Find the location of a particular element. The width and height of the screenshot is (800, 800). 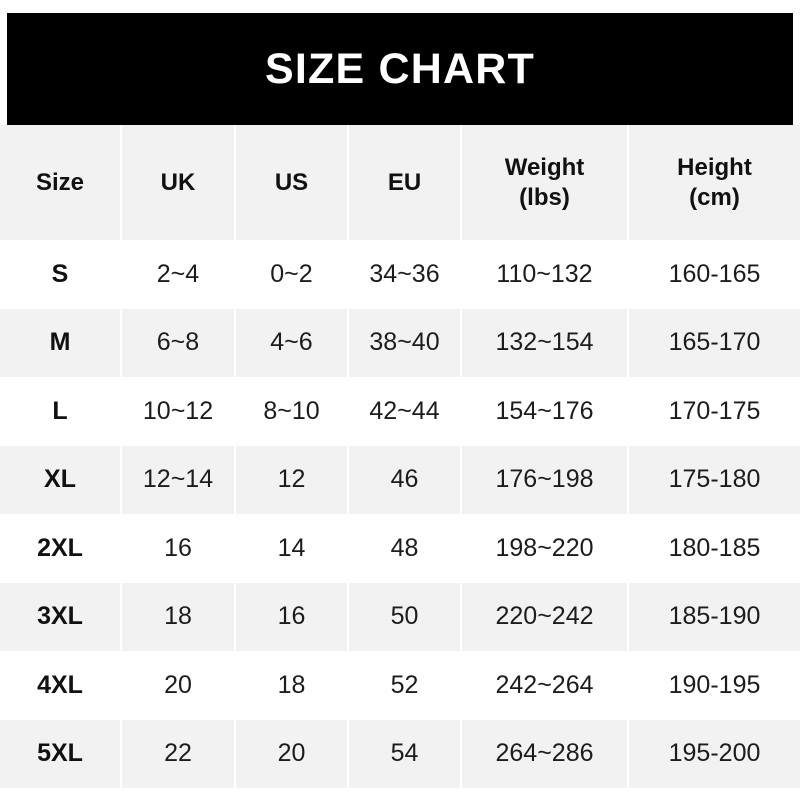

cell-weight: 154~176 is located at coordinates (545, 411).